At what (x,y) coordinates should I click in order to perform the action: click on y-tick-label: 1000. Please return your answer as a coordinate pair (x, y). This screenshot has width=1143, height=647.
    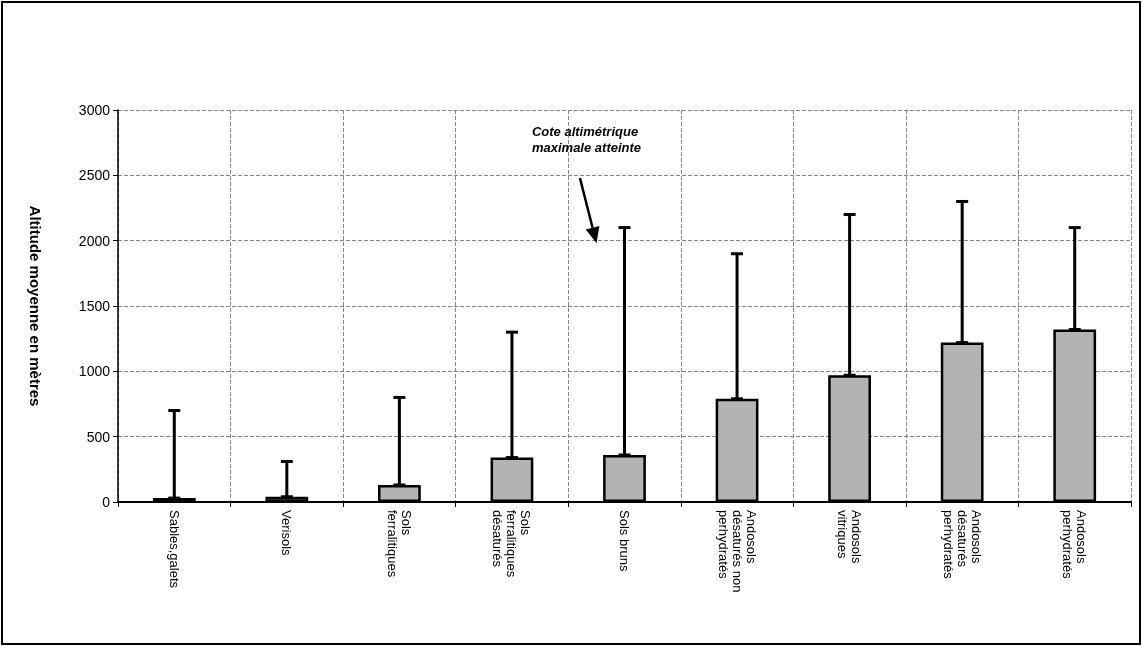
    Looking at the image, I should click on (94, 371).